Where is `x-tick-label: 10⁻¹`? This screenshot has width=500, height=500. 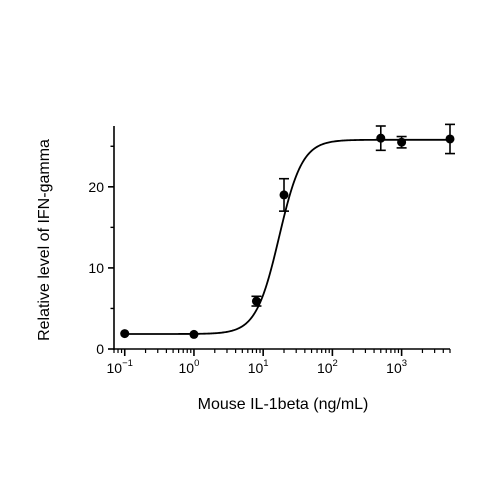
x-tick-label: 10⁻¹ is located at coordinates (120, 367).